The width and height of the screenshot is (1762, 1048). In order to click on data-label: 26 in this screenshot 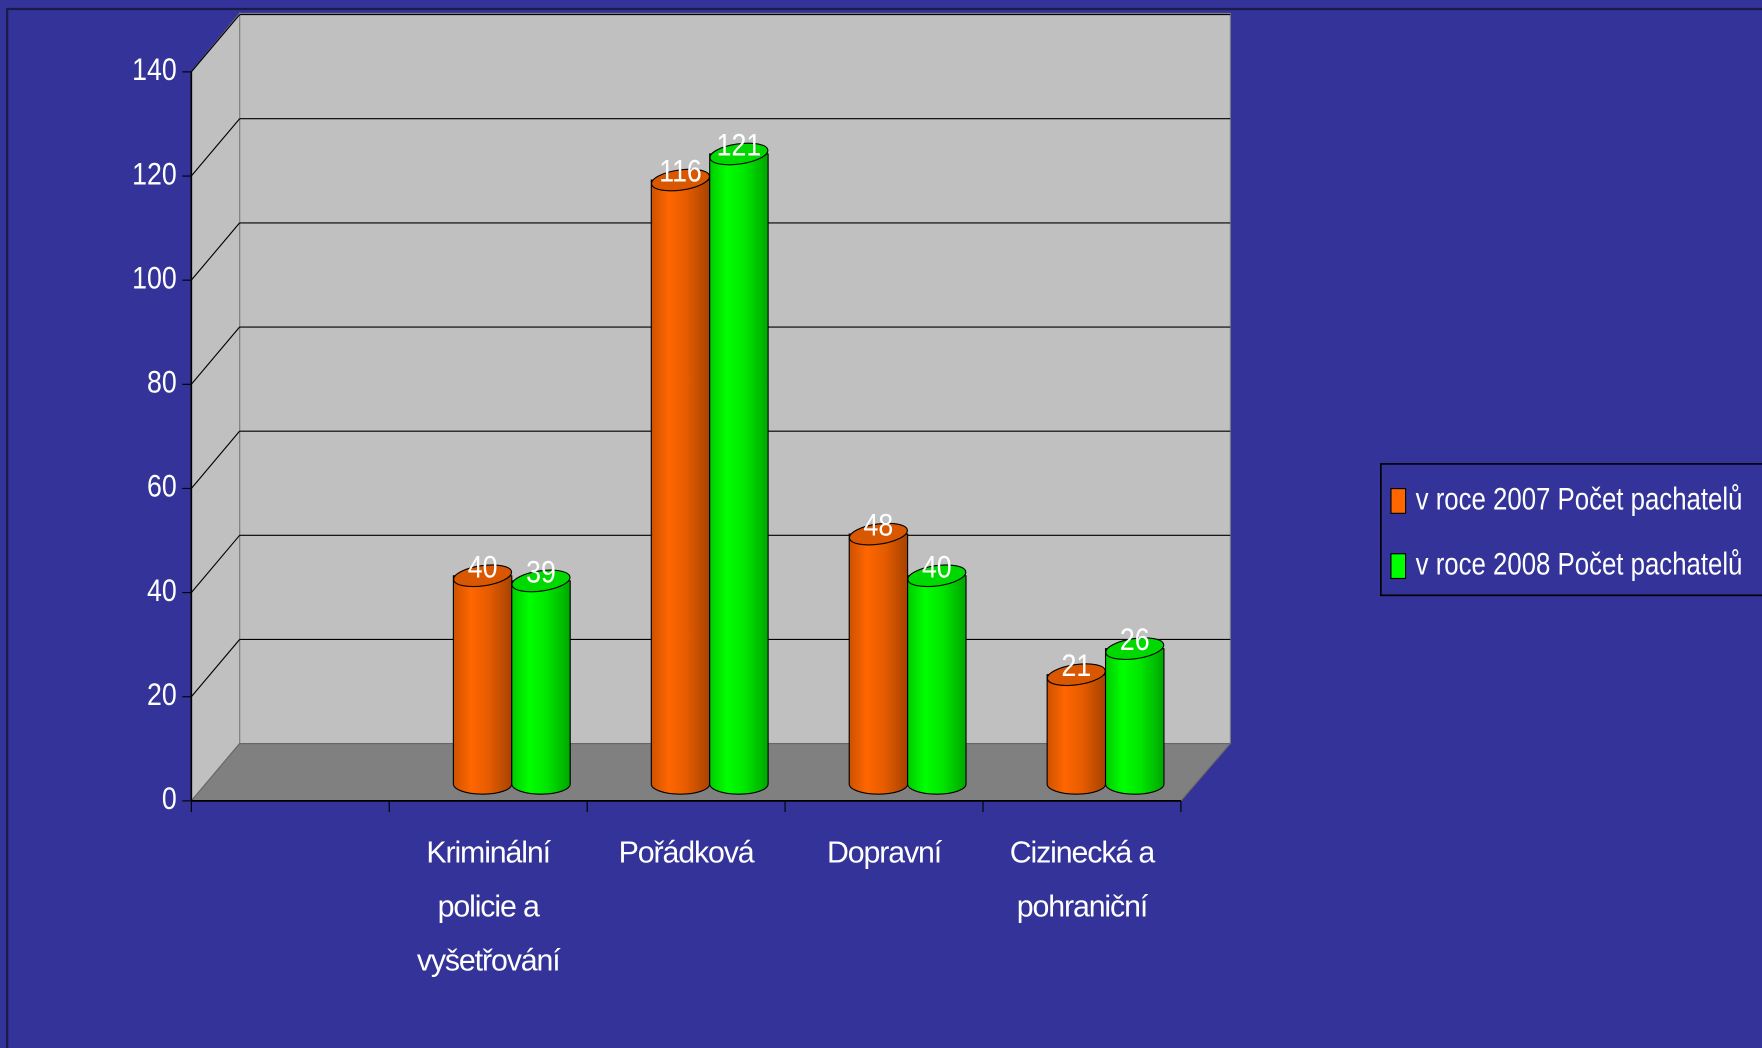, I will do `click(1135, 640)`.